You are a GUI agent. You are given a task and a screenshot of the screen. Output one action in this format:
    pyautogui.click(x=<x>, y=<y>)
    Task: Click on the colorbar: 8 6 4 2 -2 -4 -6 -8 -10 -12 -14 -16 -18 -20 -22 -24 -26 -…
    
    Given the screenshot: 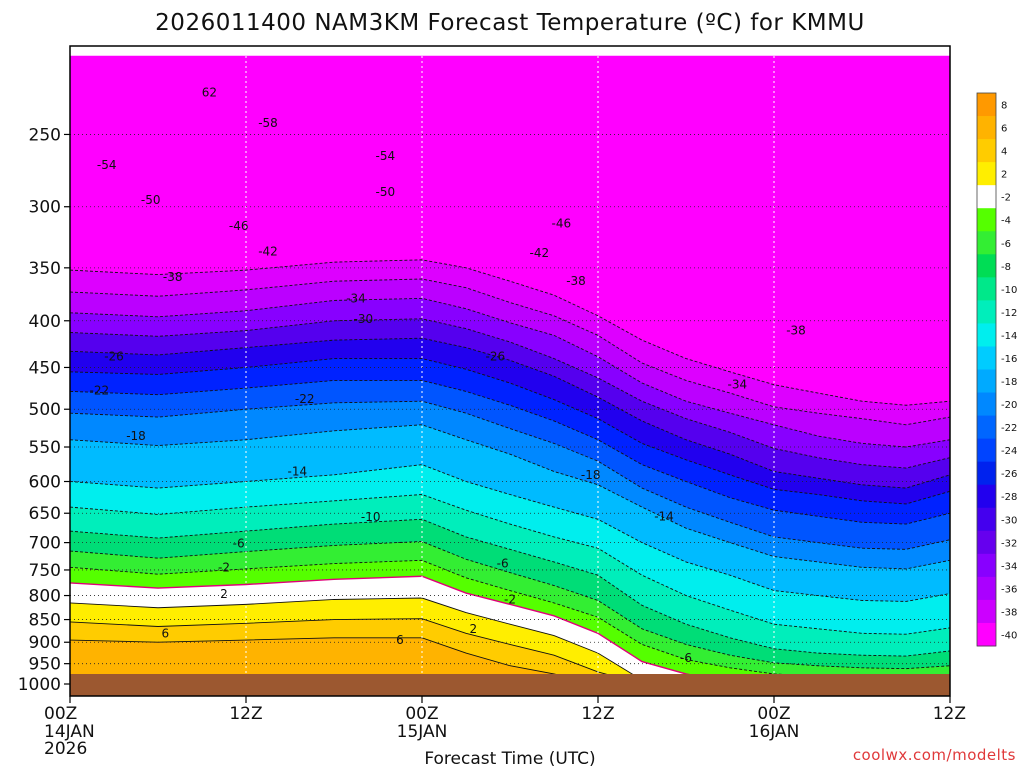 What is the action you would take?
    pyautogui.click(x=996, y=369)
    